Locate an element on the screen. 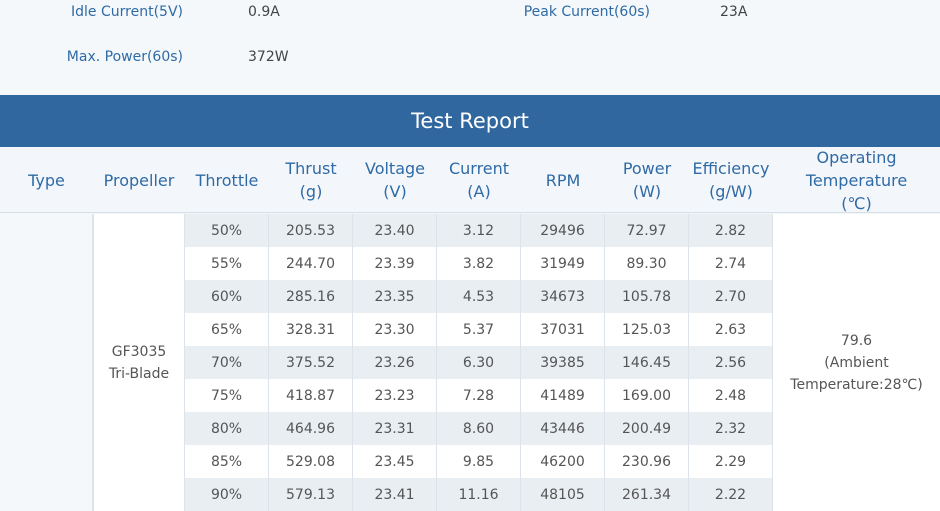  table-cell: 80% is located at coordinates (227, 428).